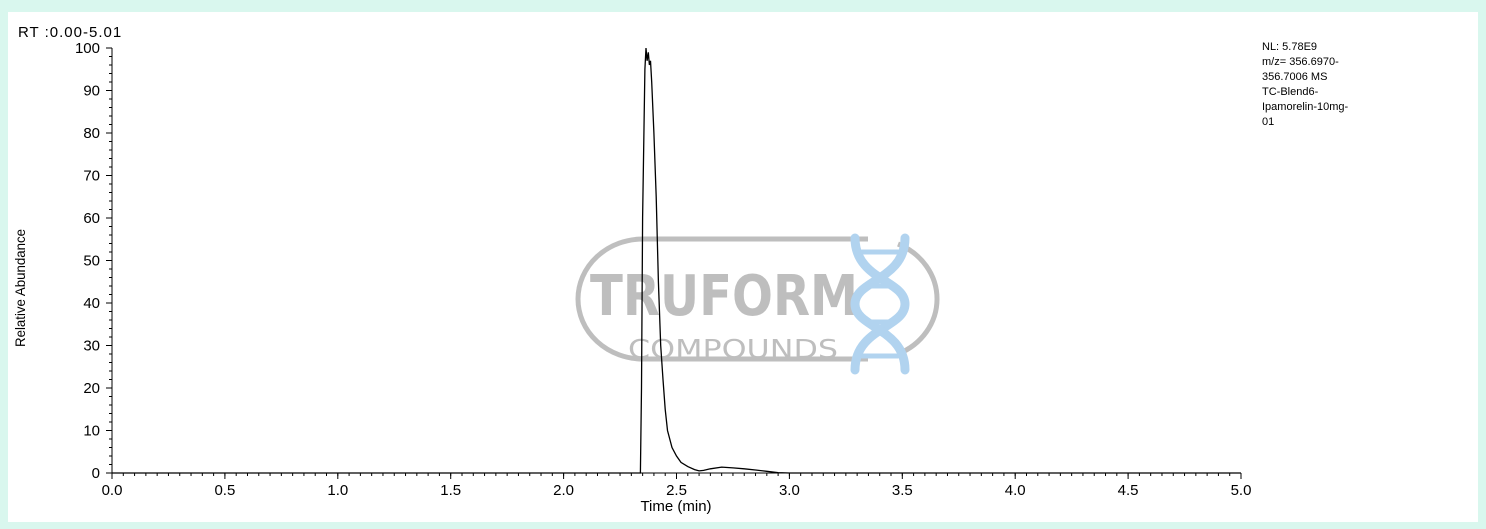 This screenshot has height=529, width=1486. I want to click on annotation-line: 356.7006 MS, so click(1294, 77).